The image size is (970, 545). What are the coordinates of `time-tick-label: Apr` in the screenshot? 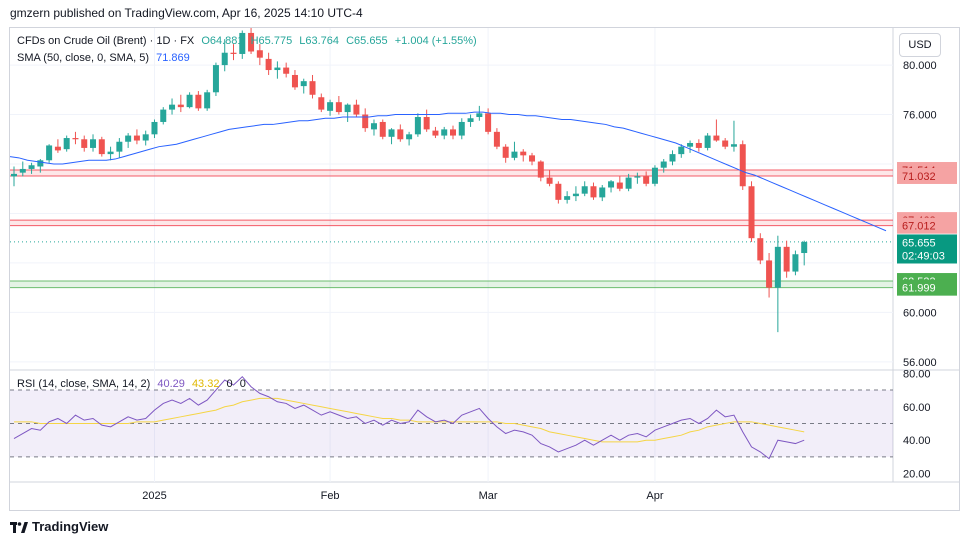 It's located at (654, 496).